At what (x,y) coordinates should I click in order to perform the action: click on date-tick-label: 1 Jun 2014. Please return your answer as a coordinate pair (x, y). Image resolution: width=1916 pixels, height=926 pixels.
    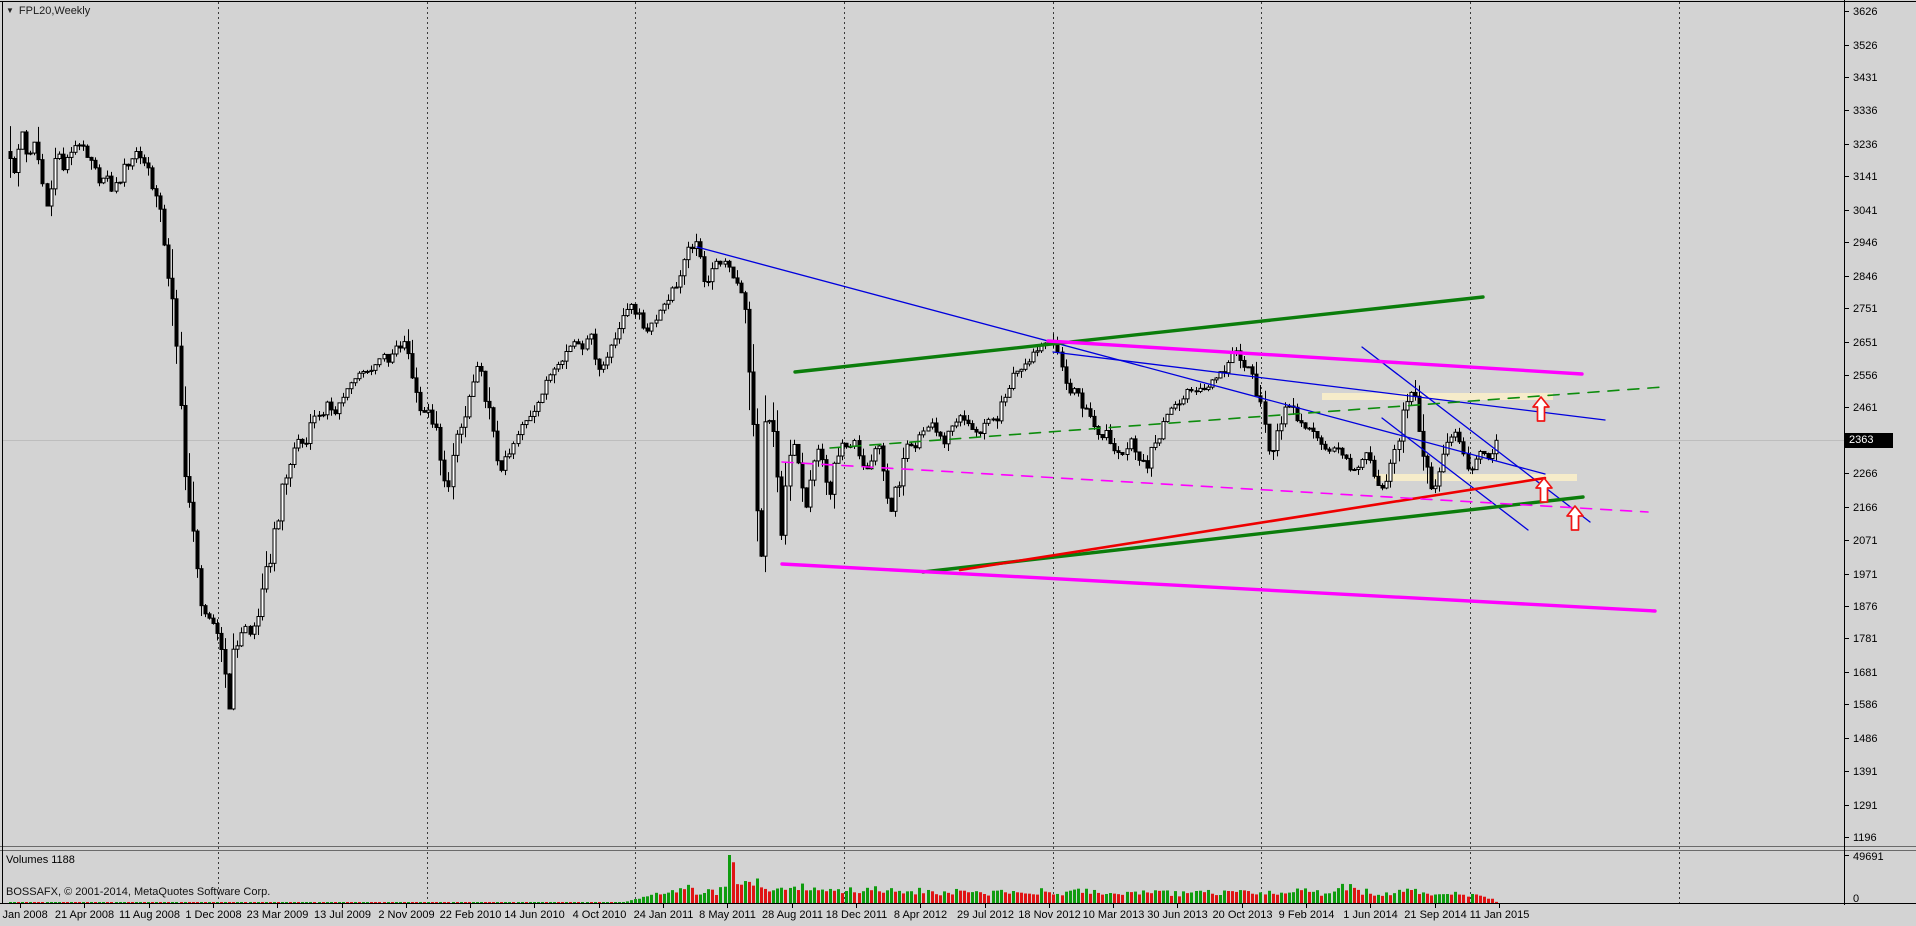
    Looking at the image, I should click on (1370, 915).